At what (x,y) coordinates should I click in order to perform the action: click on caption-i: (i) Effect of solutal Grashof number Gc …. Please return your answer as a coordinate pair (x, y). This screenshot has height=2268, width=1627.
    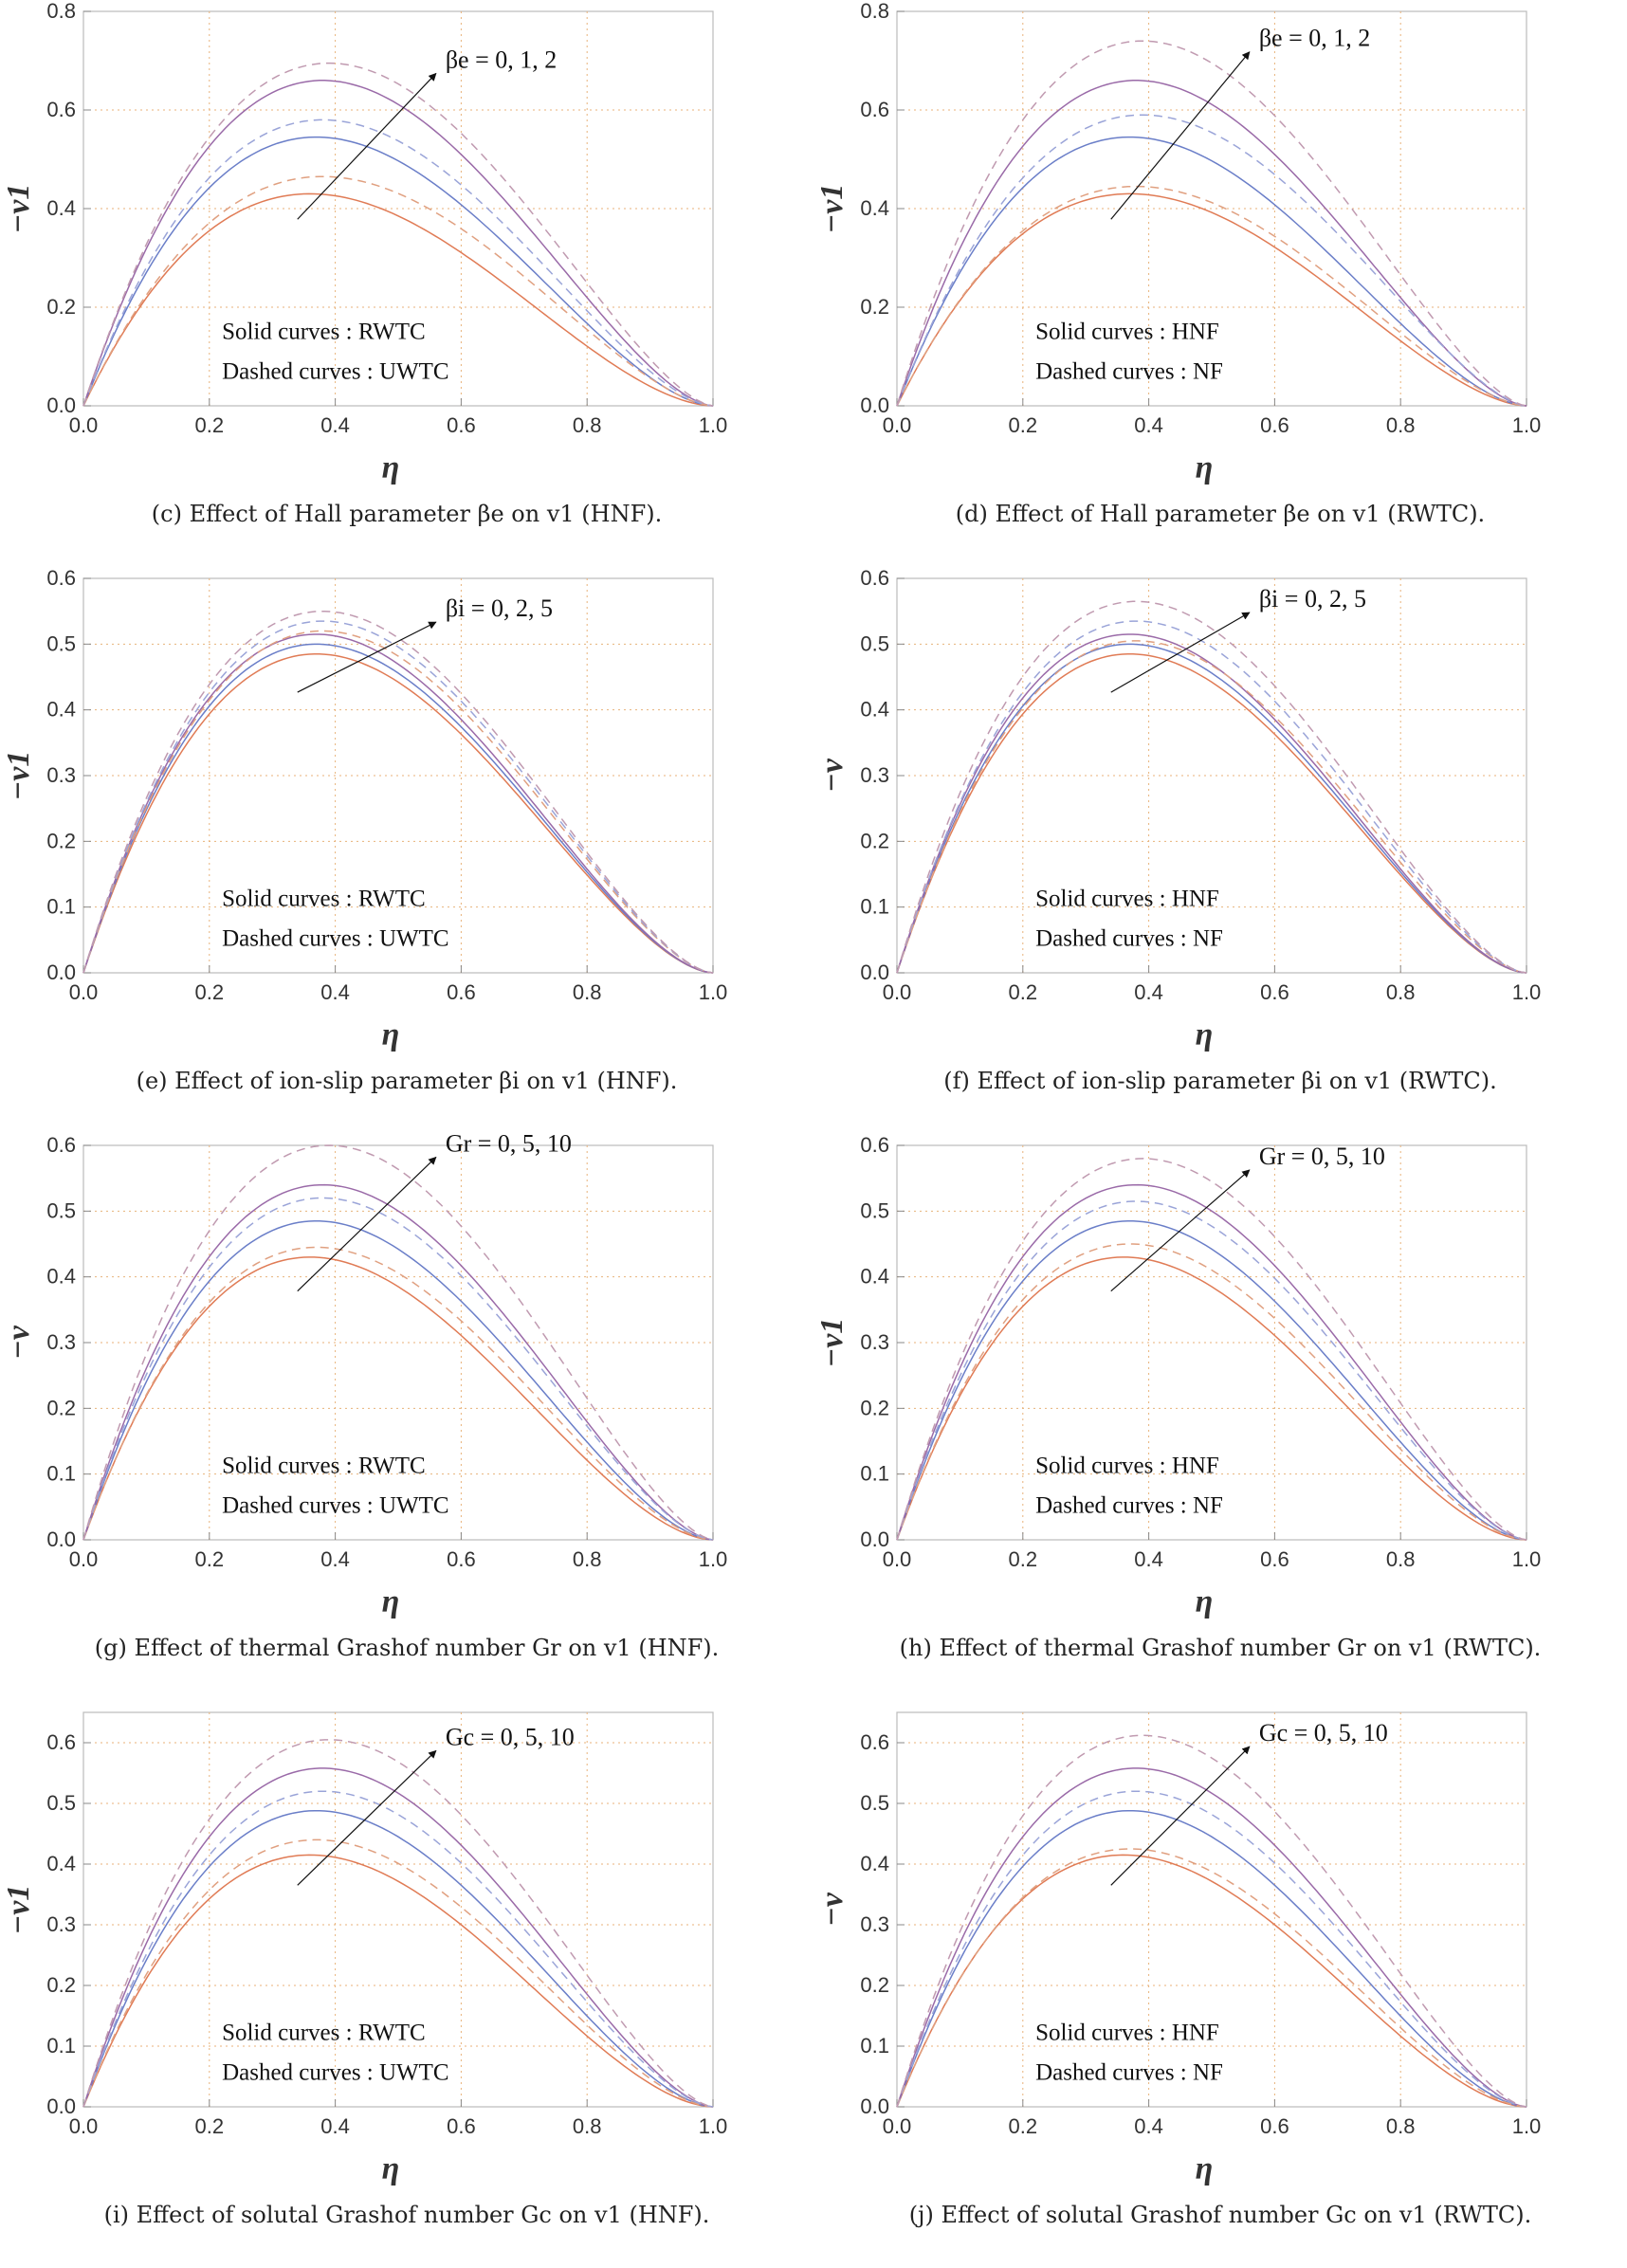
    Looking at the image, I should click on (406, 2215).